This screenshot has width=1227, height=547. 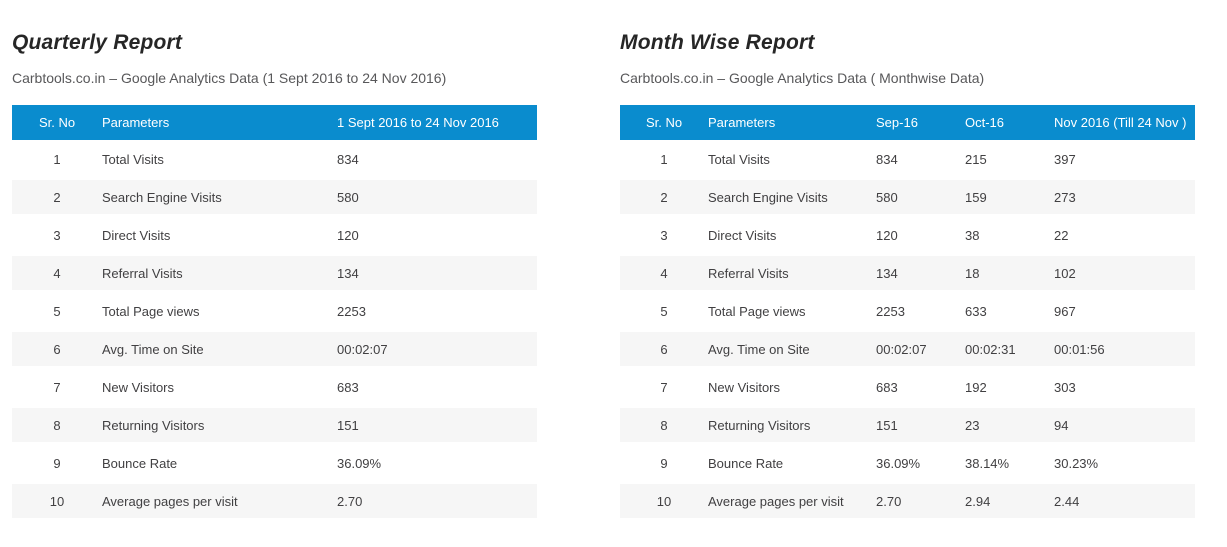 I want to click on value-cell: 38.14%, so click(x=987, y=463).